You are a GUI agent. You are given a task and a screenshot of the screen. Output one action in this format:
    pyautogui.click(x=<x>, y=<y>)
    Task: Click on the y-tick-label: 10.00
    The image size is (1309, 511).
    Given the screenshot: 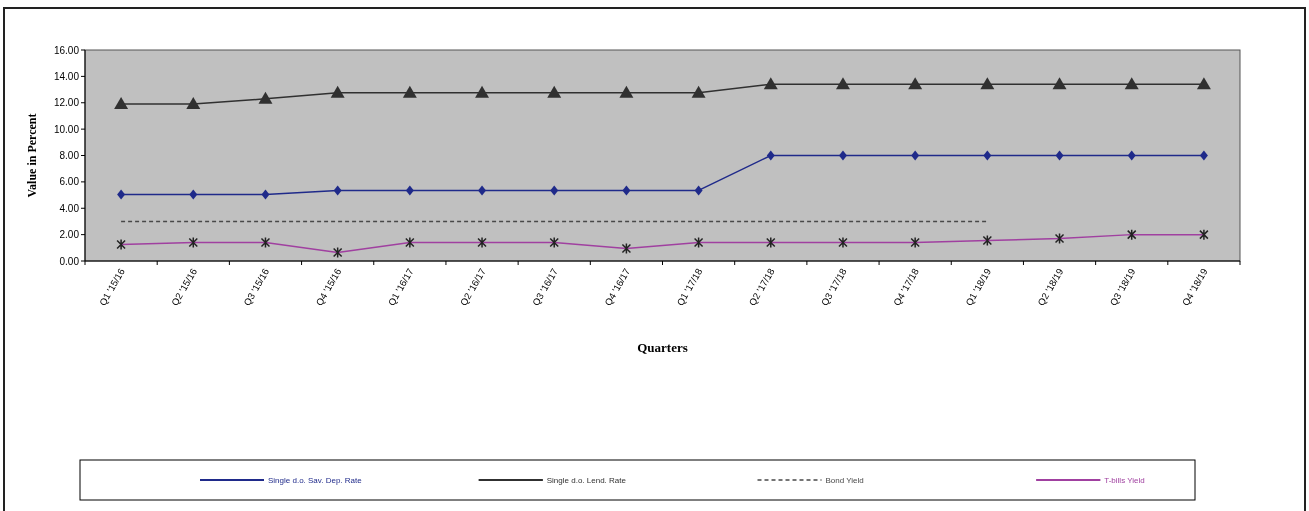 What is the action you would take?
    pyautogui.click(x=66, y=129)
    